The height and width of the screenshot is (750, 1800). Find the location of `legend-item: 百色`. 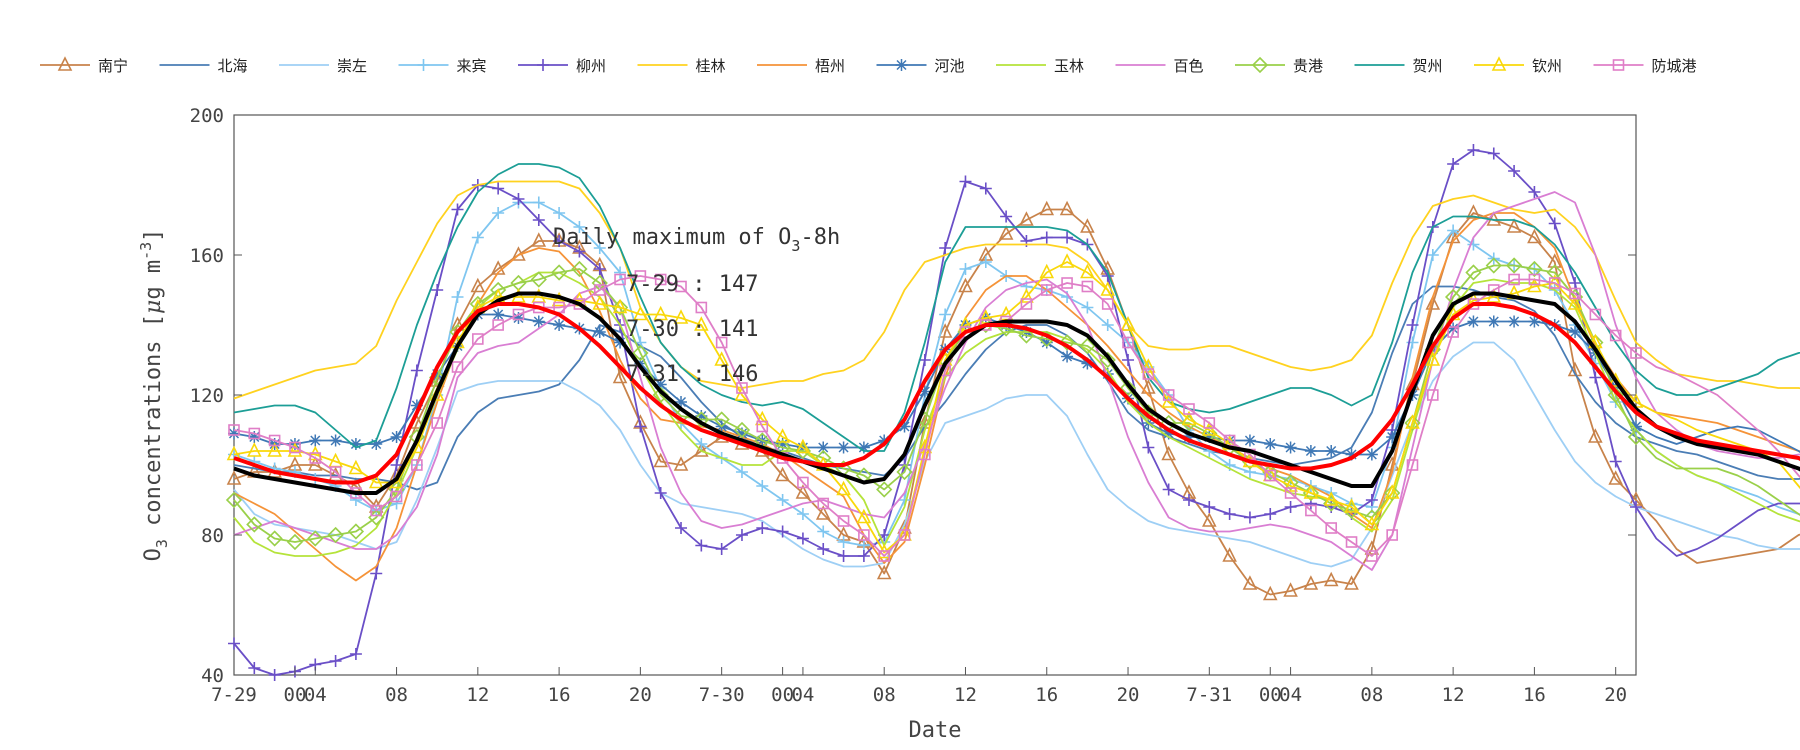

legend-item: 百色 is located at coordinates (1159, 66).